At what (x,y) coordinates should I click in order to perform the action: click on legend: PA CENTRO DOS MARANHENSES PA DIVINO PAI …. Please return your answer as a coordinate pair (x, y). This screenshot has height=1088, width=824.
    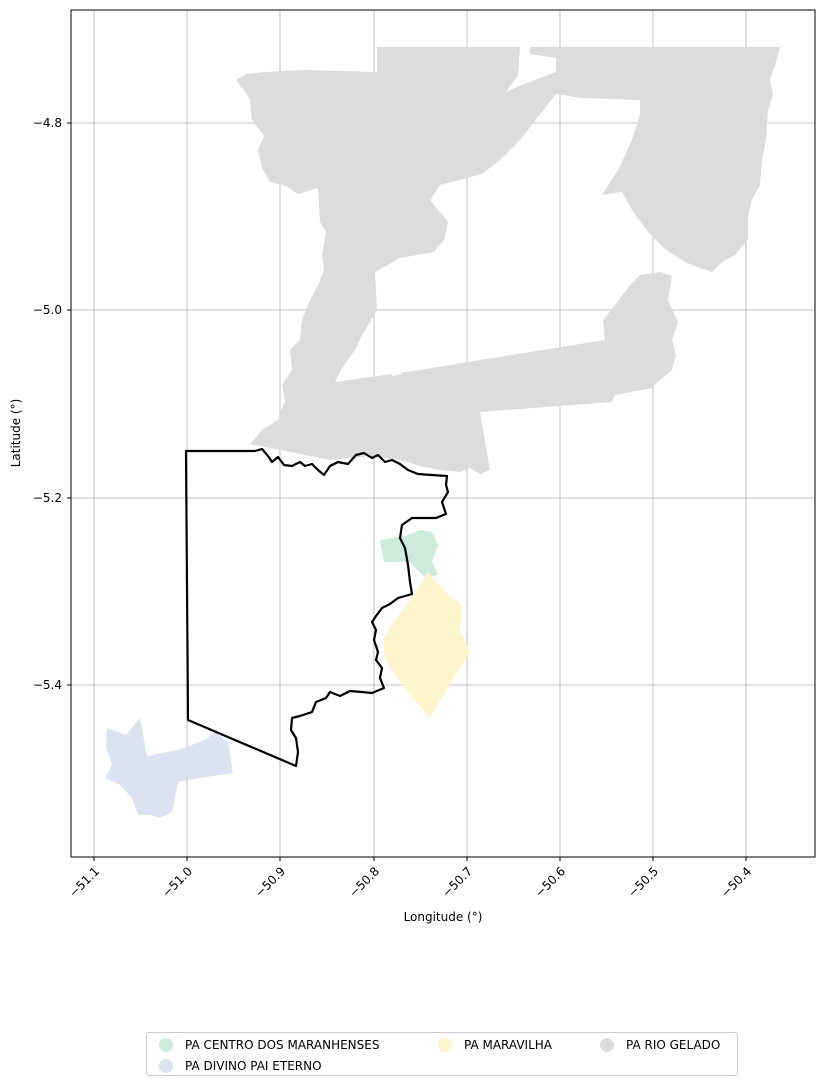
    Looking at the image, I should click on (442, 1054).